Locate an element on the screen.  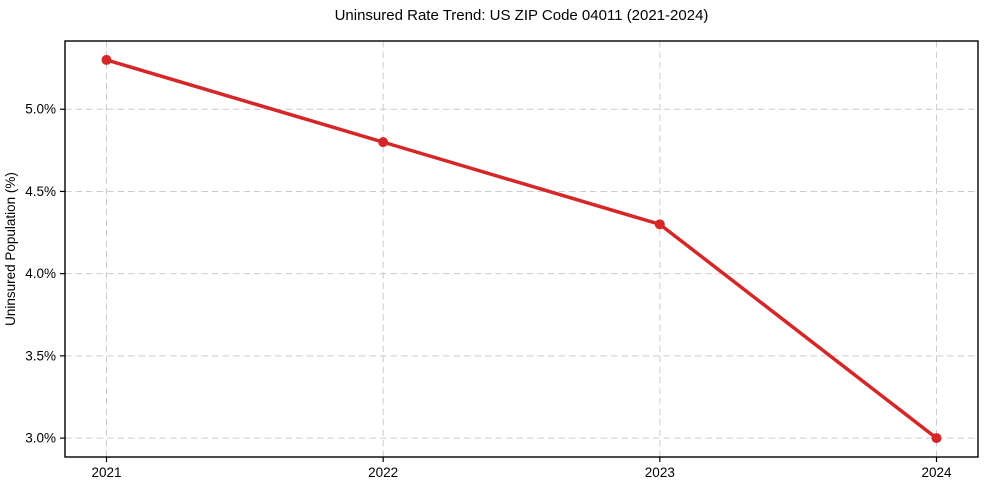
data-point-2022 is located at coordinates (383, 142).